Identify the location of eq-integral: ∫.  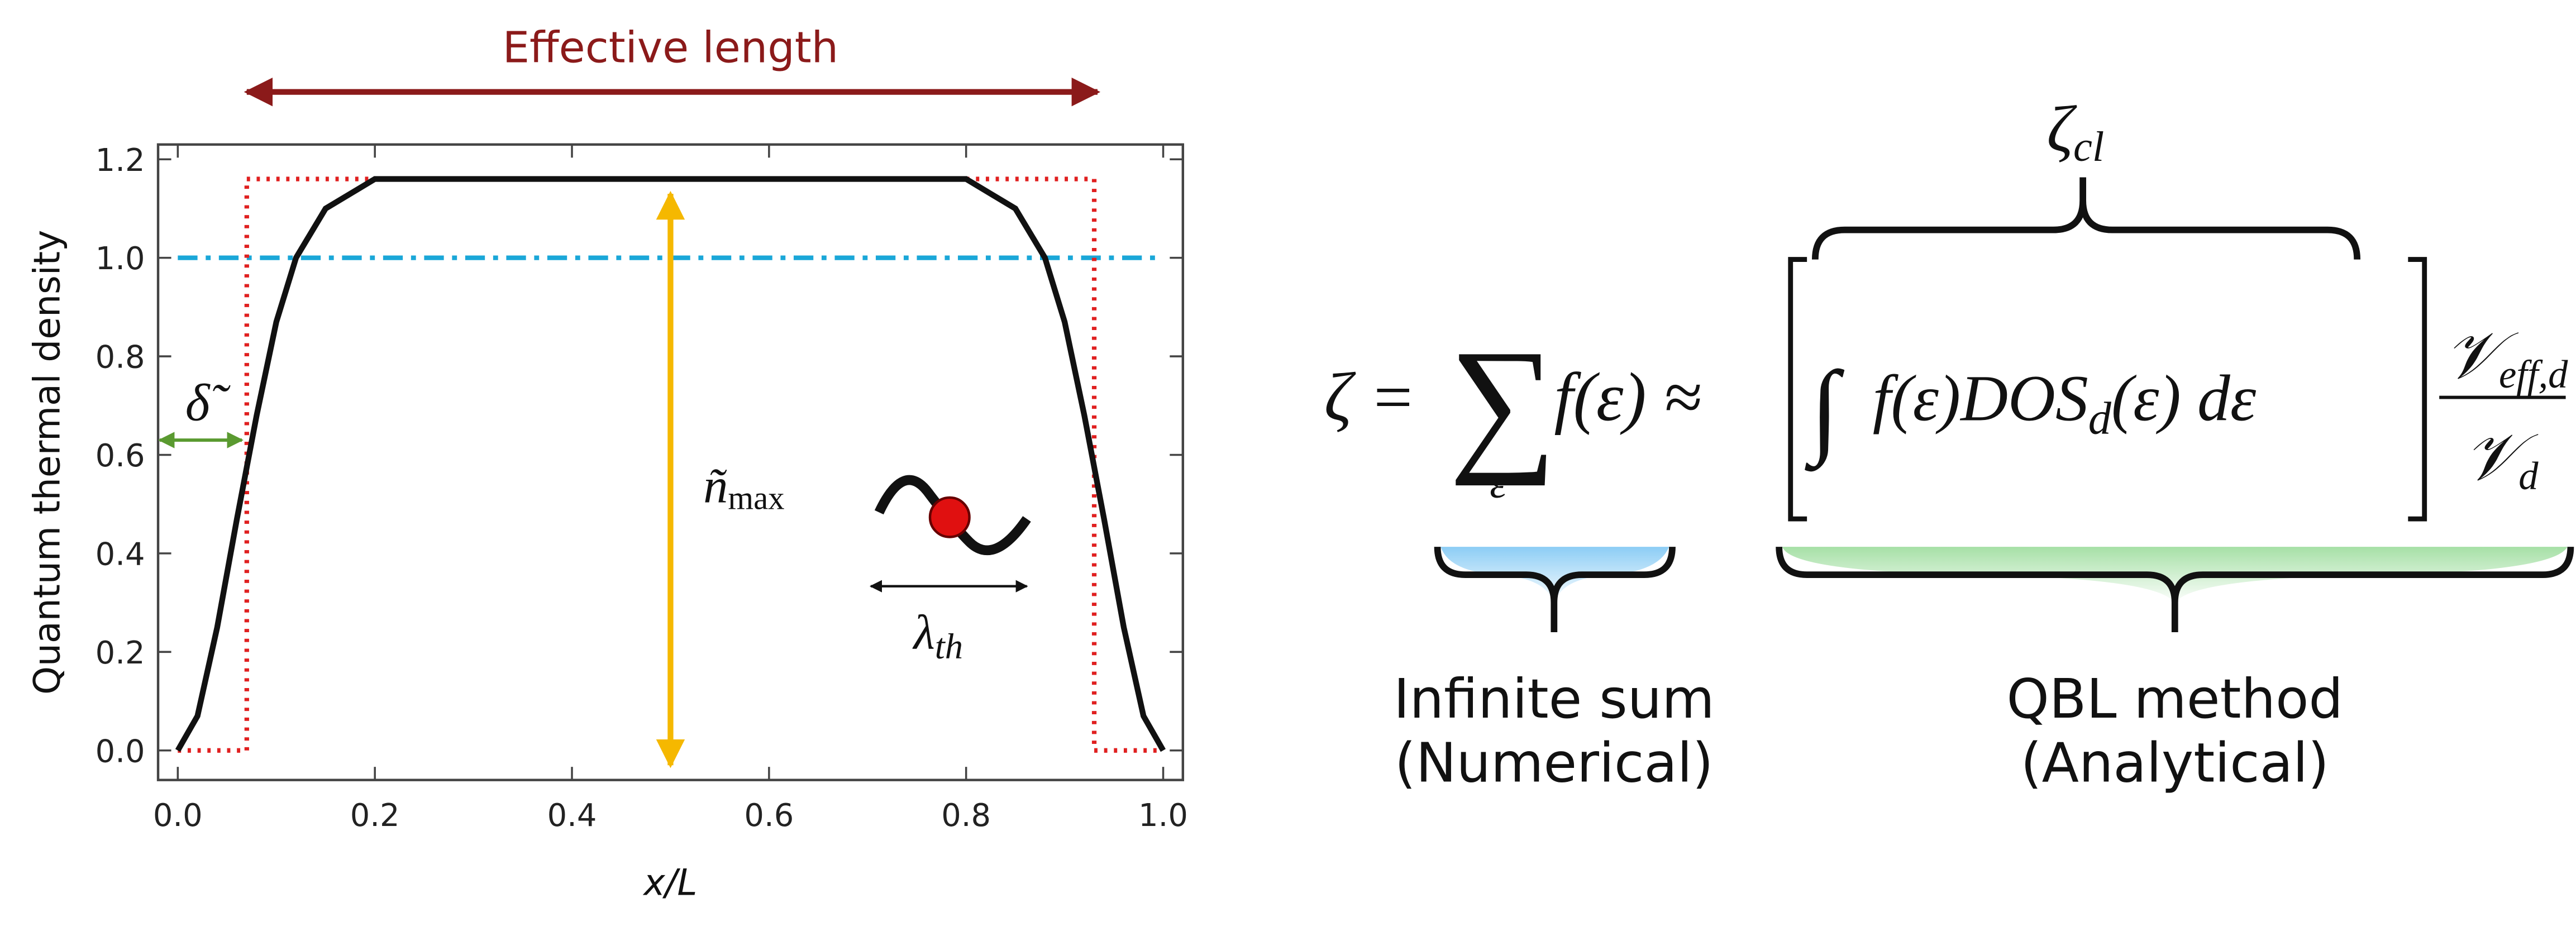
(1825, 411).